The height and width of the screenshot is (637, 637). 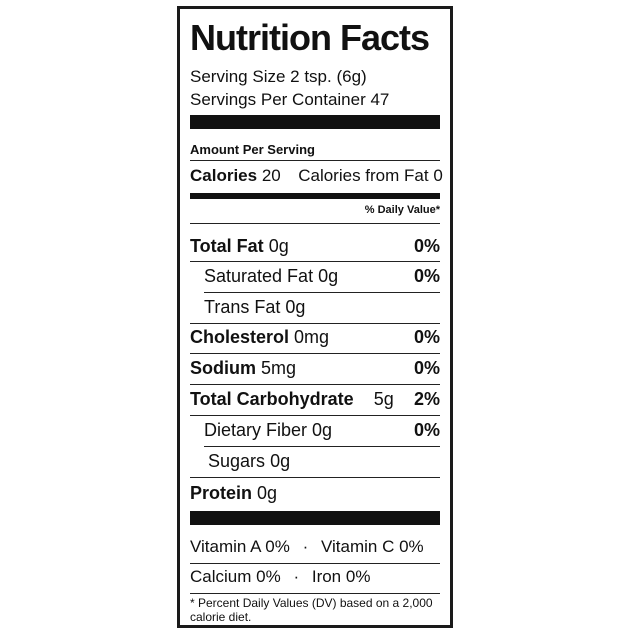 What do you see at coordinates (295, 307) in the screenshot?
I see `trans-fat-amount: 0g` at bounding box center [295, 307].